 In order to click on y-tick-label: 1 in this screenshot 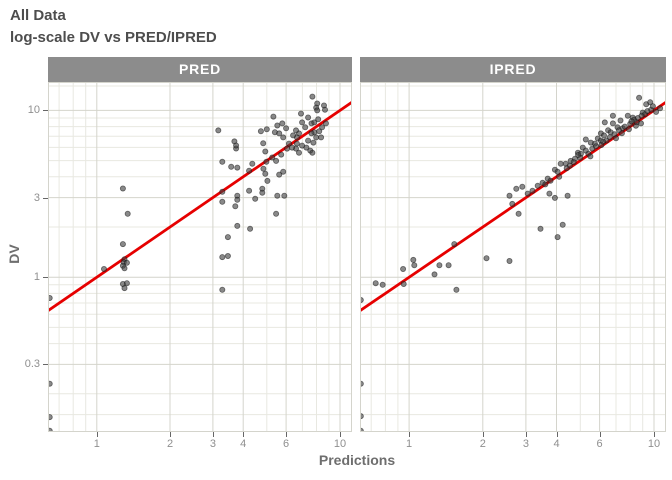, I will do `click(36, 277)`.